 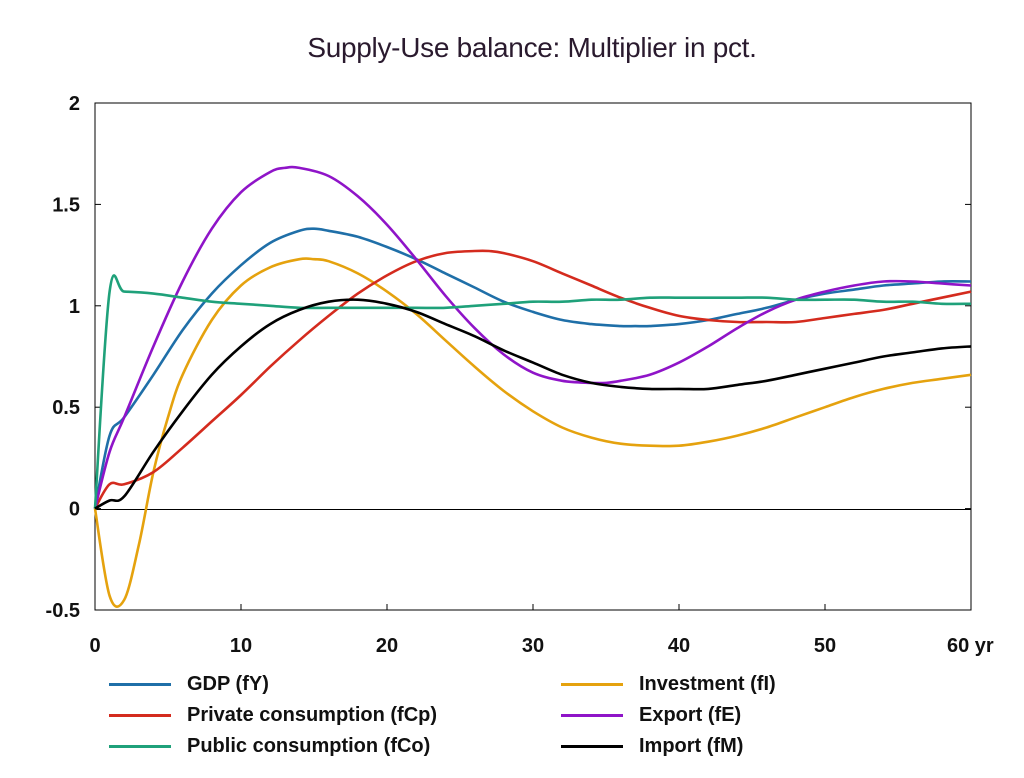 I want to click on x-tick-label: 20, so click(x=387, y=646).